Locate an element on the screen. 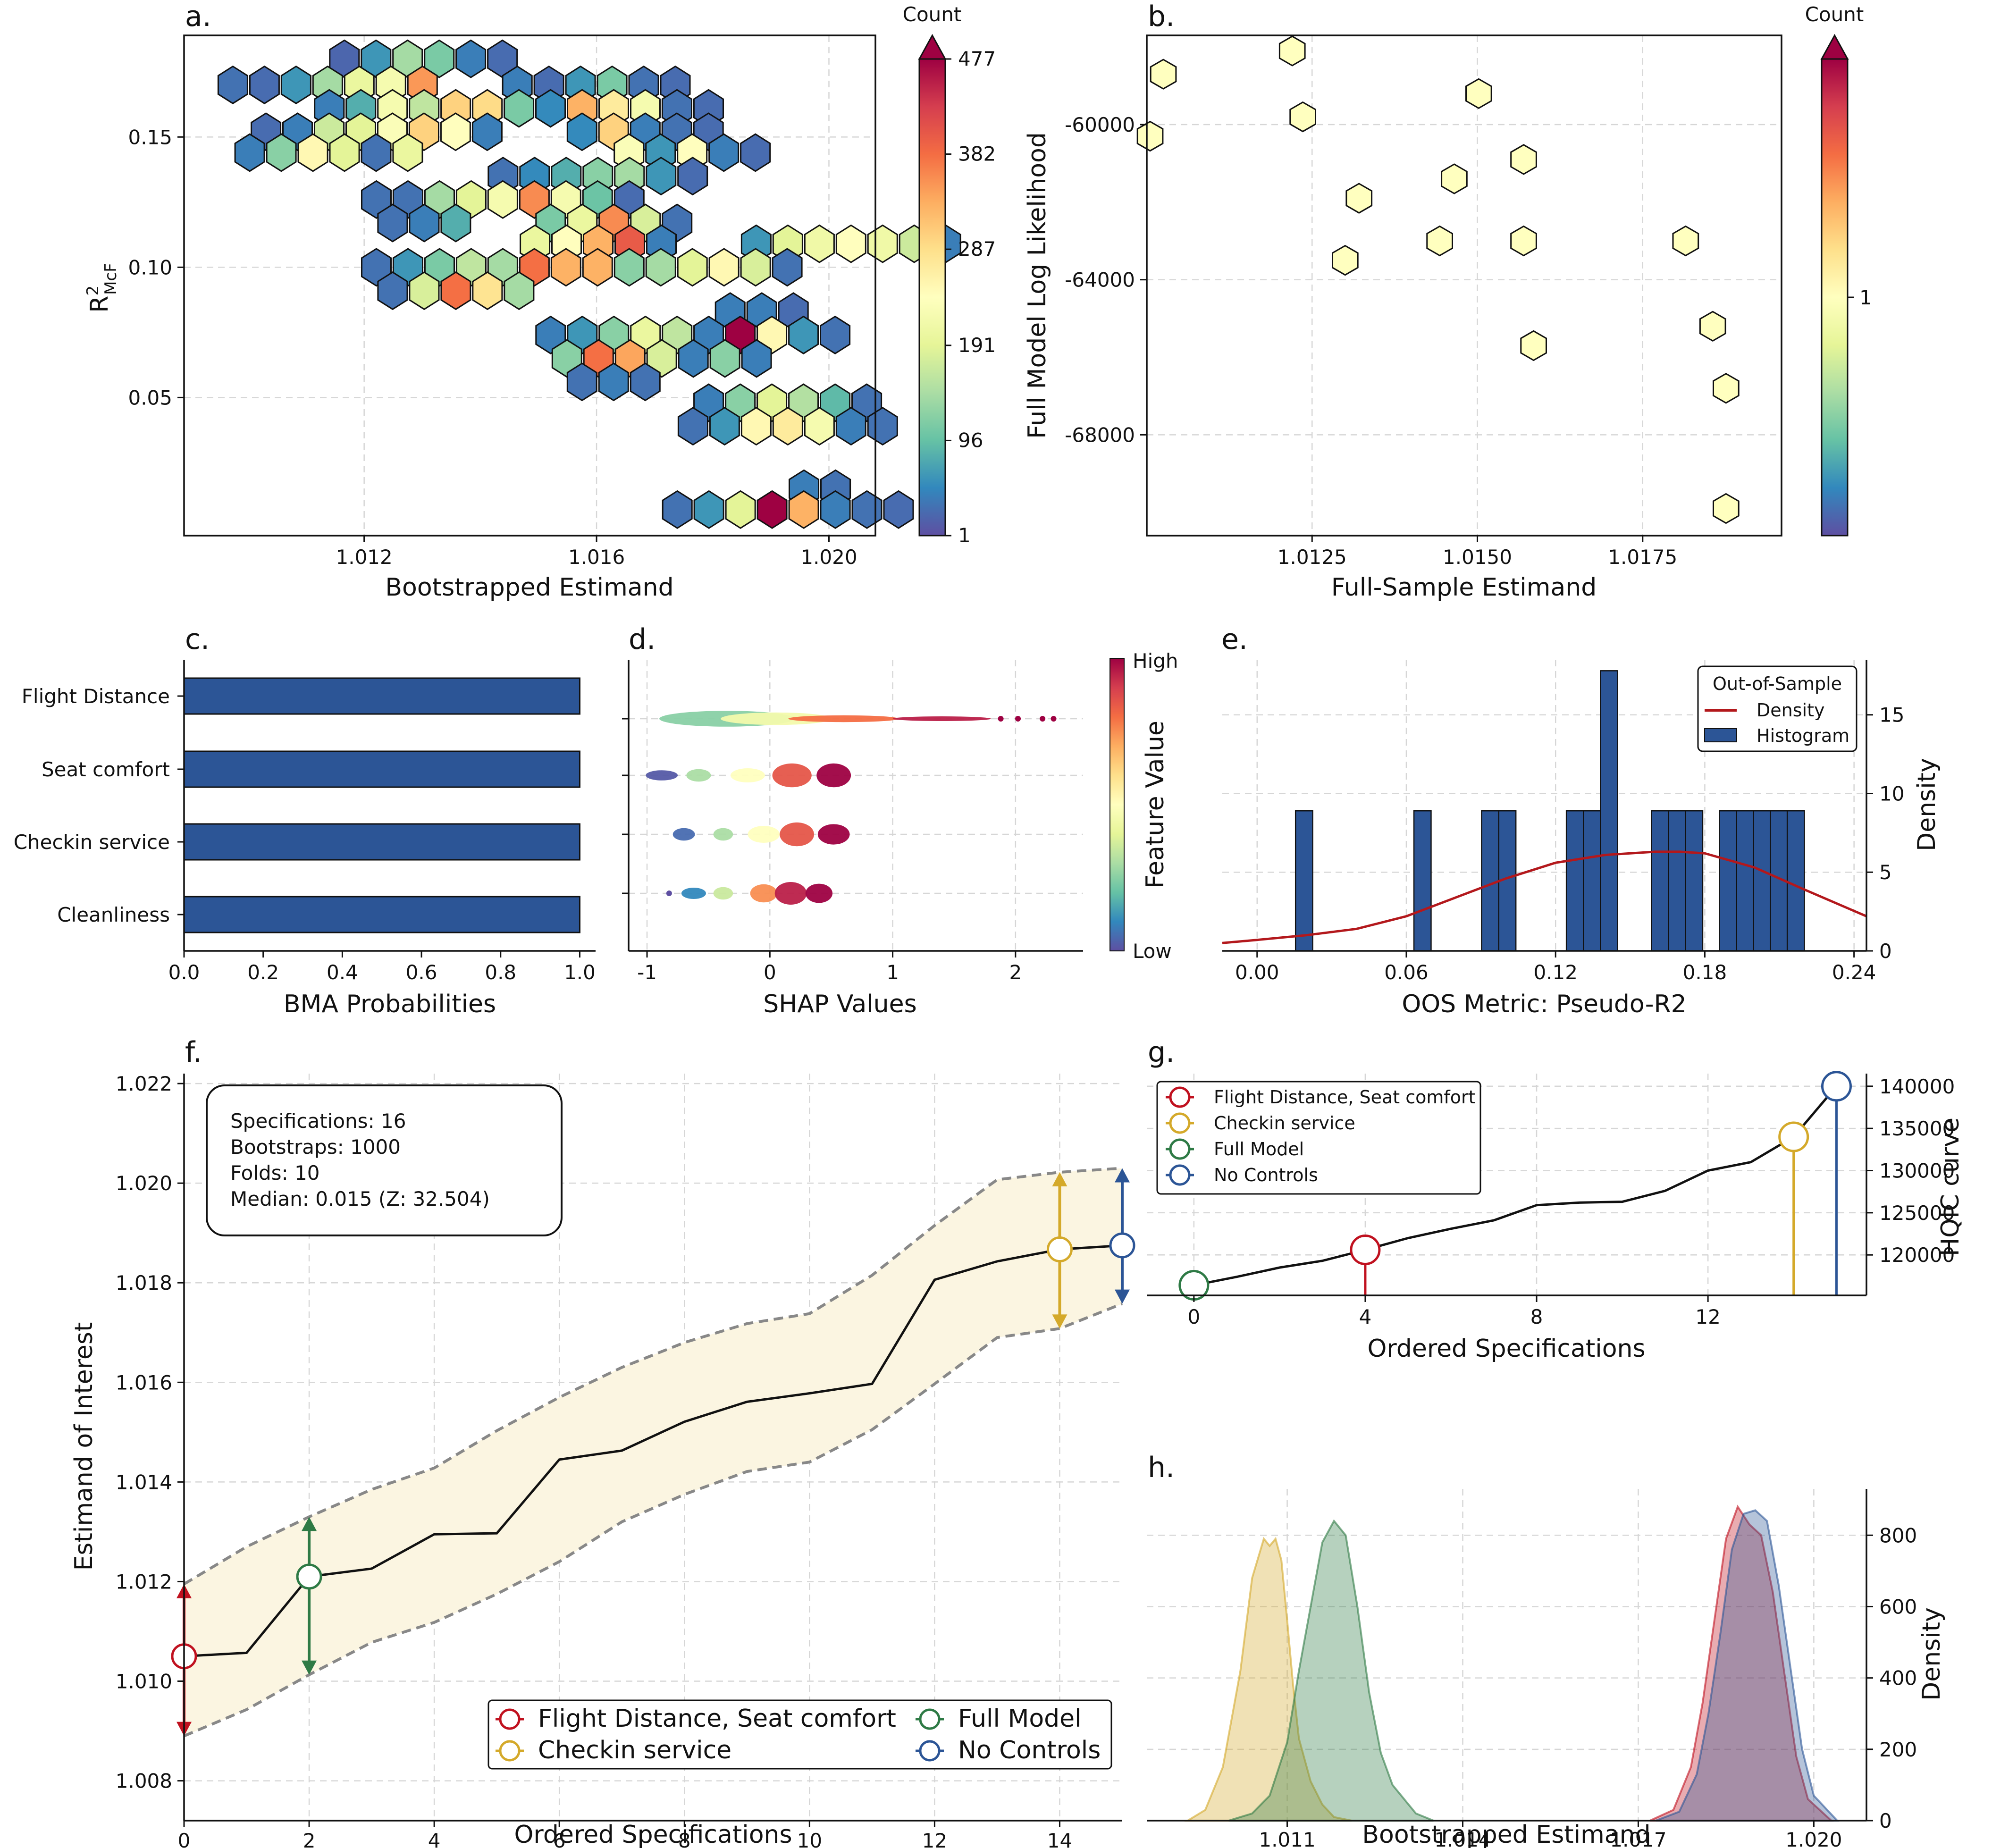  panel-label-a: a. is located at coordinates (198, 16).